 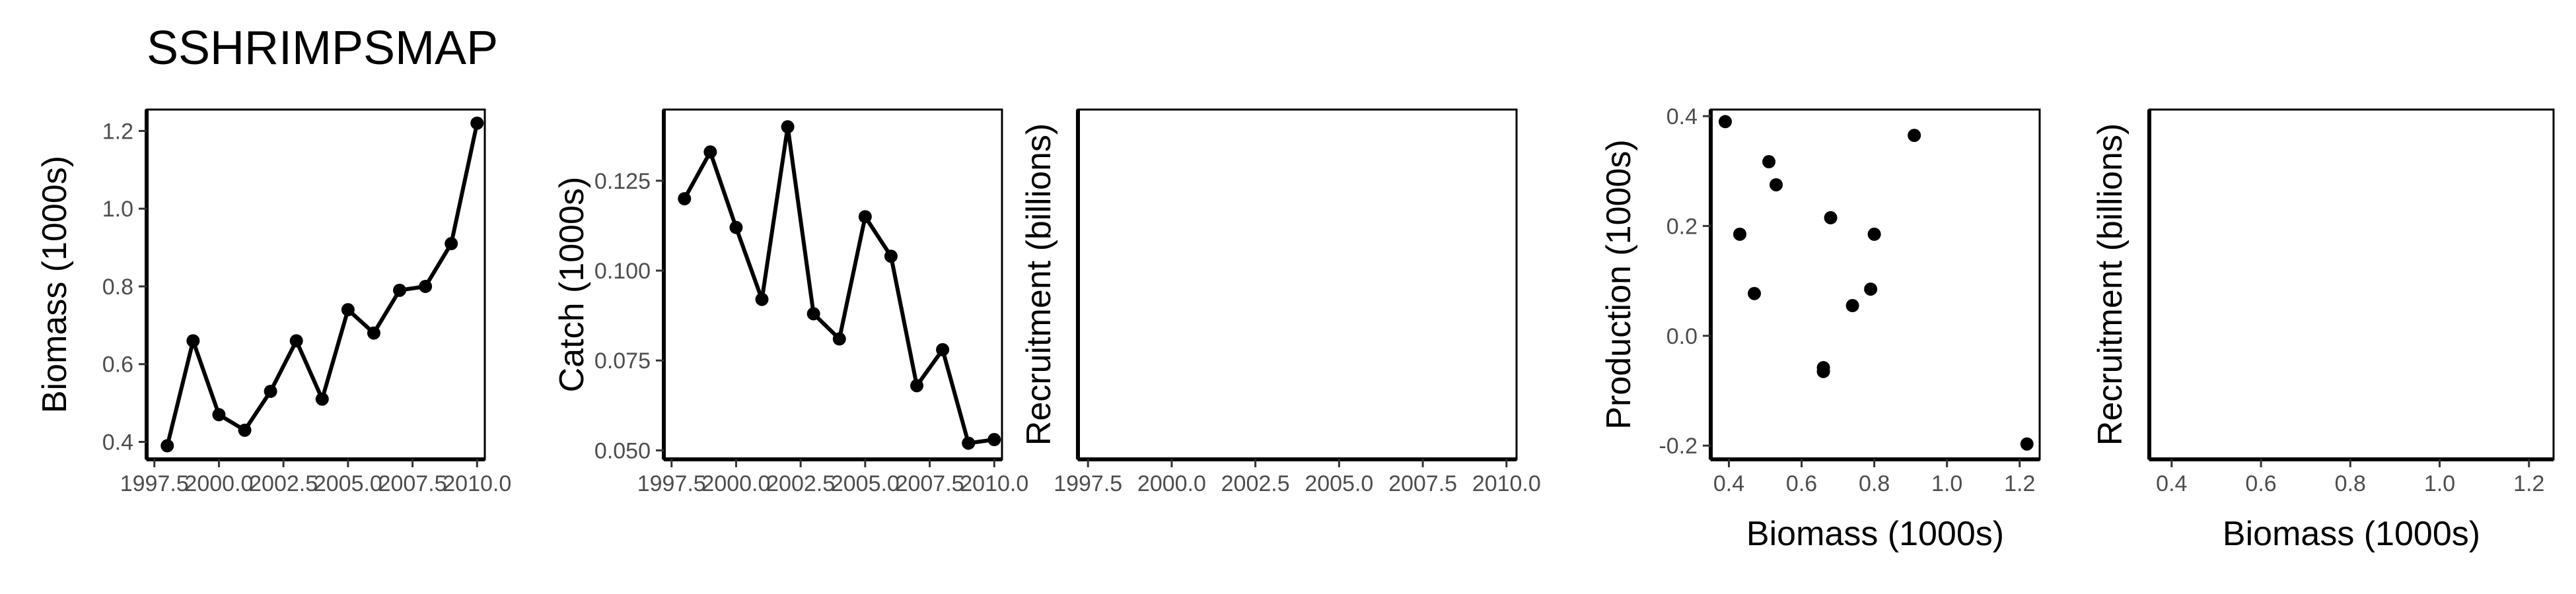 What do you see at coordinates (572, 285) in the screenshot?
I see `y-axis-label: Catch (1000s)` at bounding box center [572, 285].